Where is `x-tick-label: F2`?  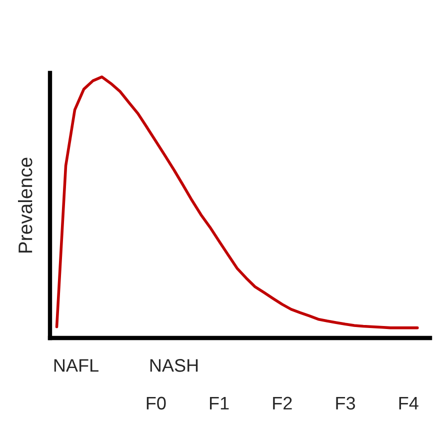 x-tick-label: F2 is located at coordinates (282, 403).